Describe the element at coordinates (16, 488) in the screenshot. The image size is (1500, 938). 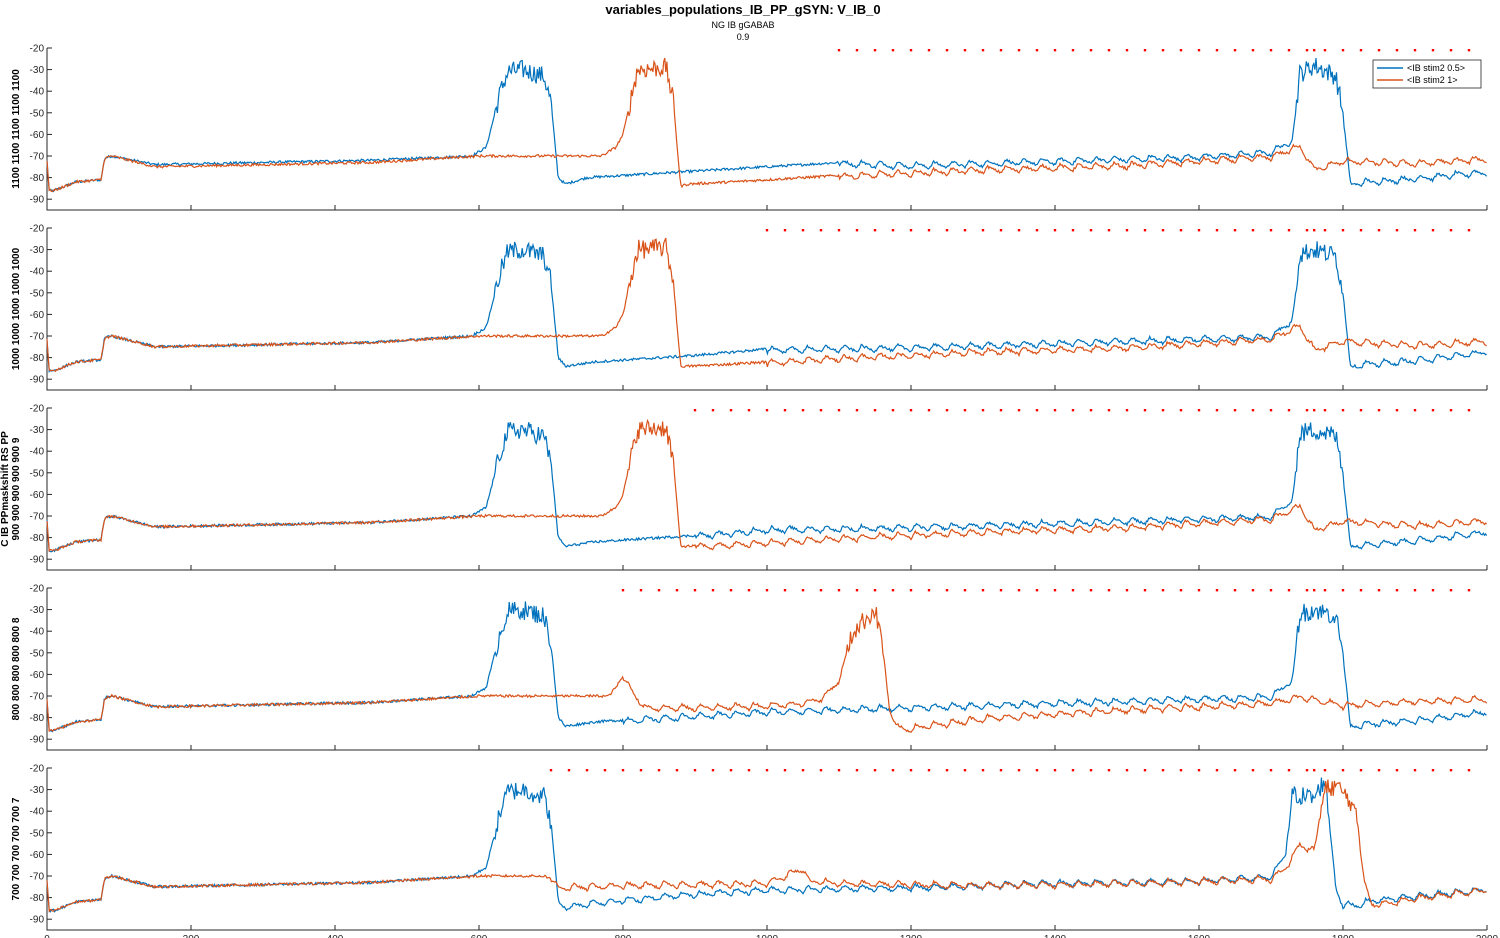
I see `panel-ylabel-line-2: 900 900 900 900 900 9` at that location.